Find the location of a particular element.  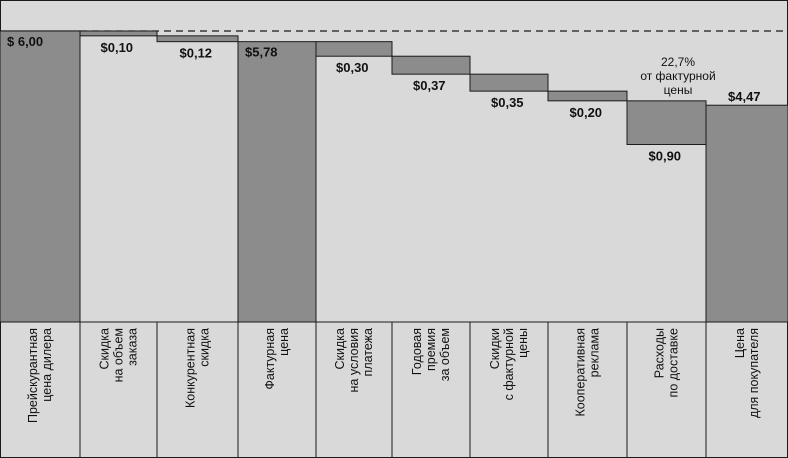

category-label-7: Скидки с фактурной цены is located at coordinates (509, 364).